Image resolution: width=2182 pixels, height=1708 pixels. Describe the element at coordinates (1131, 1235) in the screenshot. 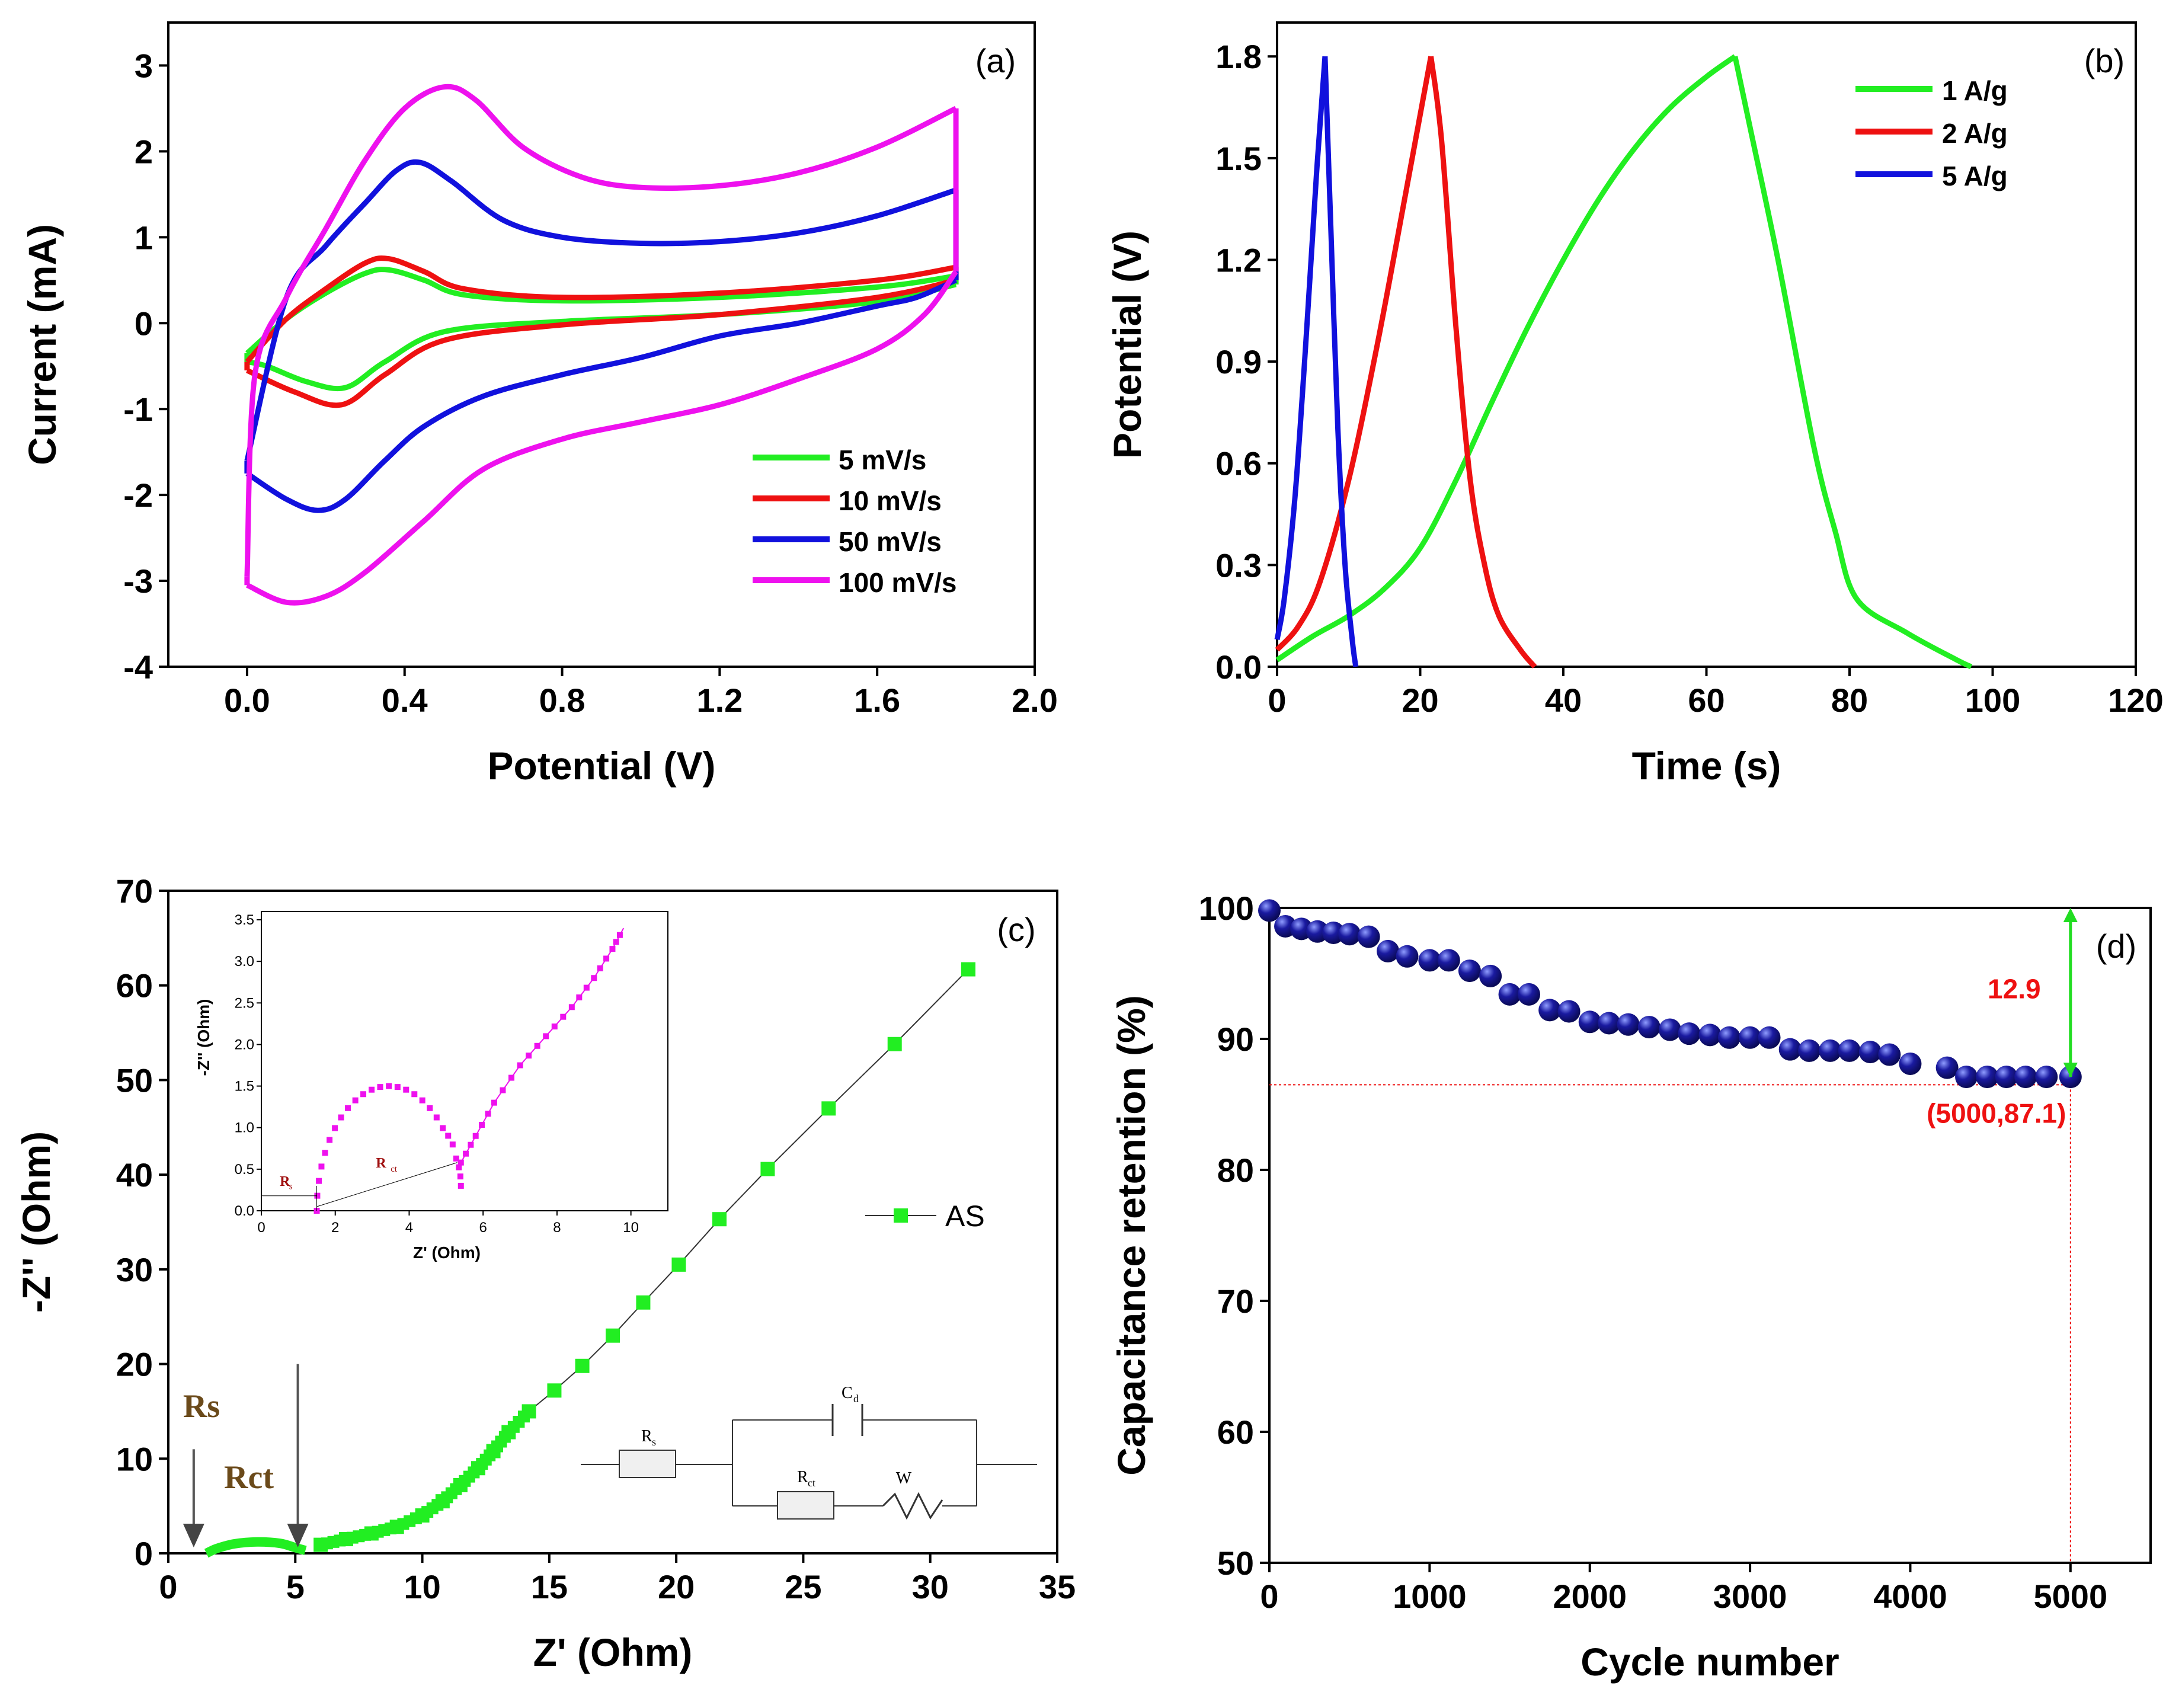

I see `y-axis-title: Capacitance retention (%)` at that location.